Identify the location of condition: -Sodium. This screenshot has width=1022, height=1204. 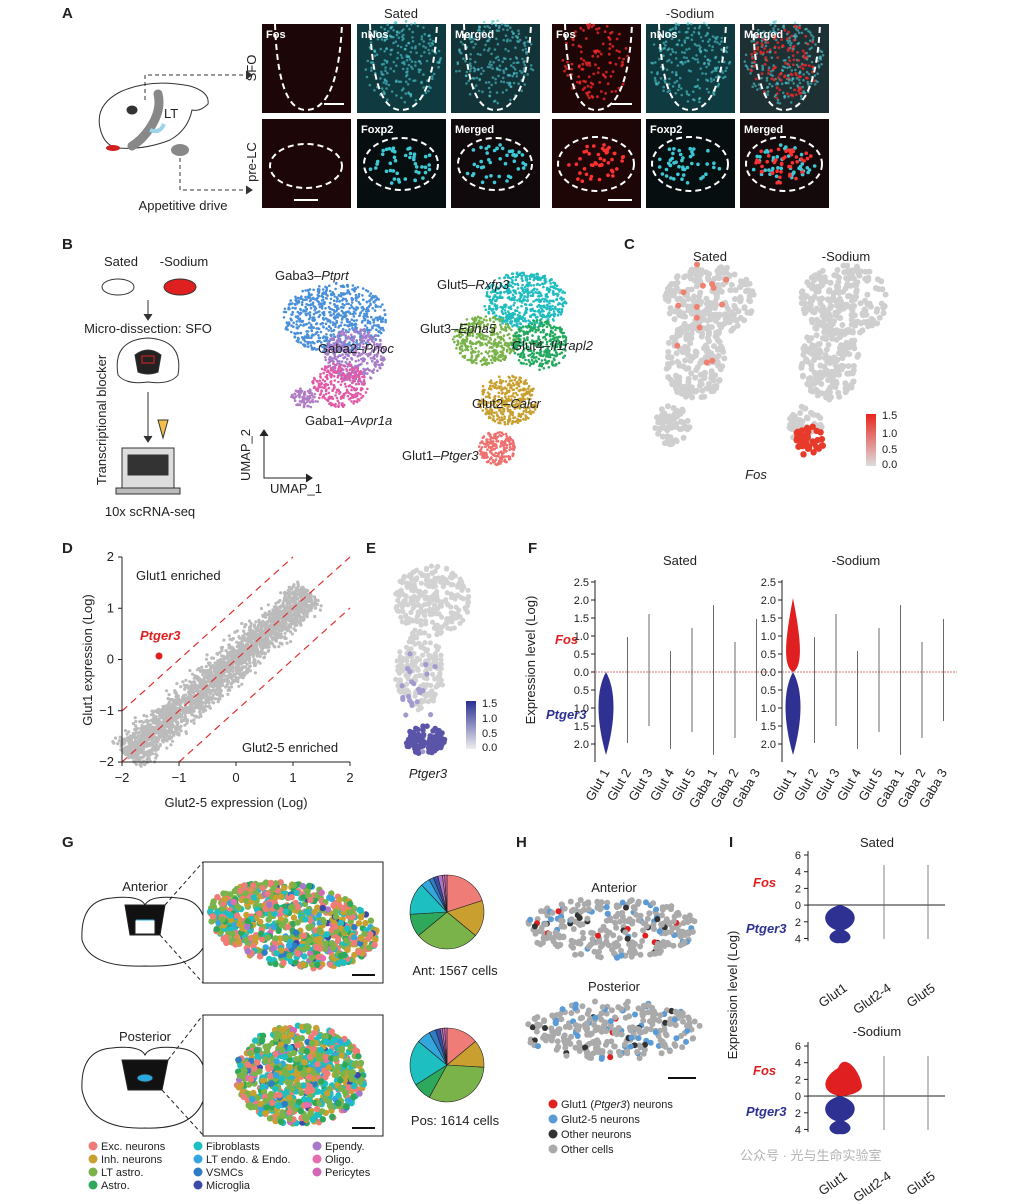
(184, 261).